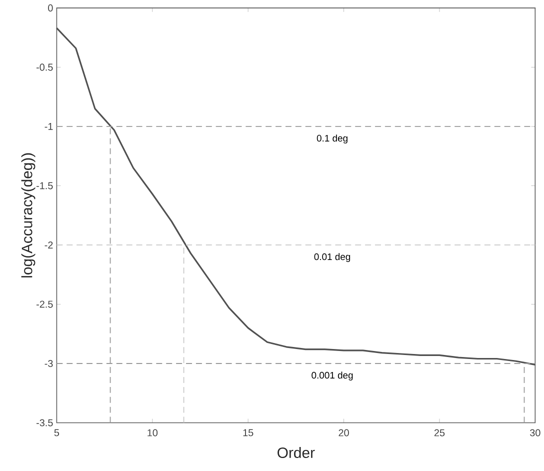 The width and height of the screenshot is (544, 471). Describe the element at coordinates (153, 433) in the screenshot. I see `x-tick-label: 10` at that location.